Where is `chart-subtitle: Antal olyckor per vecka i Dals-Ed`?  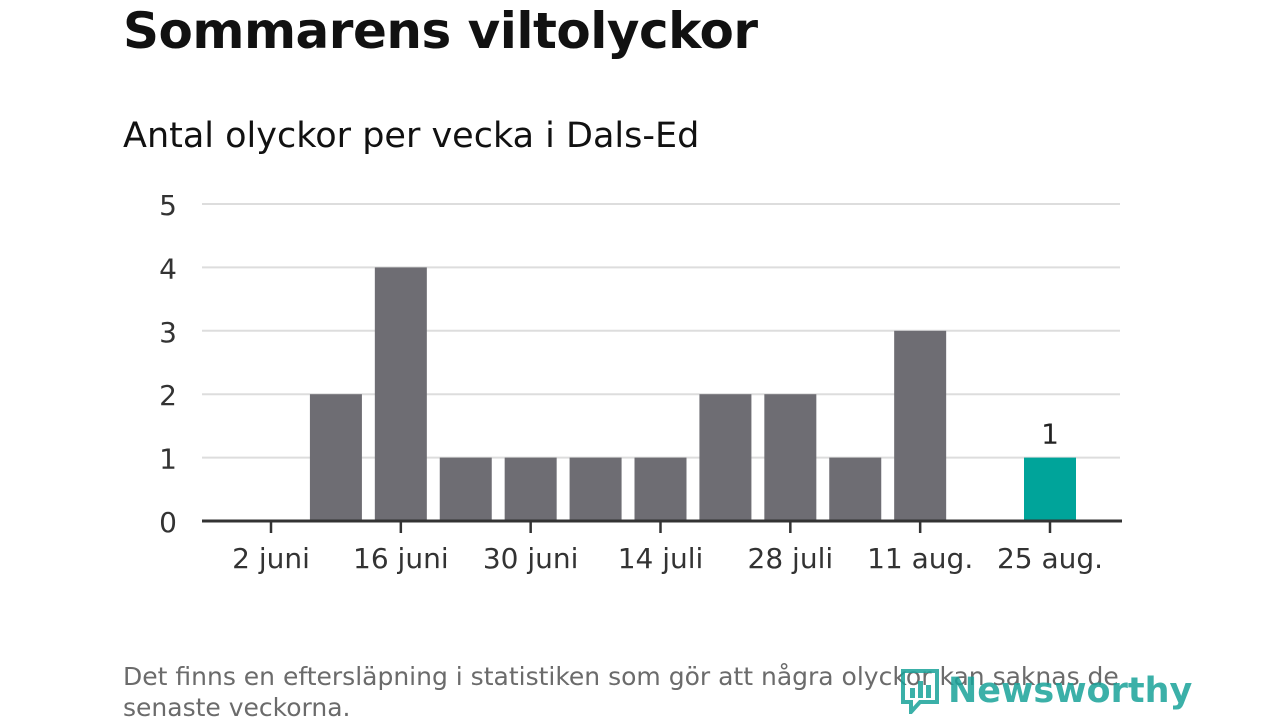
chart-subtitle: Antal olyckor per vecka i Dals-Ed is located at coordinates (411, 136).